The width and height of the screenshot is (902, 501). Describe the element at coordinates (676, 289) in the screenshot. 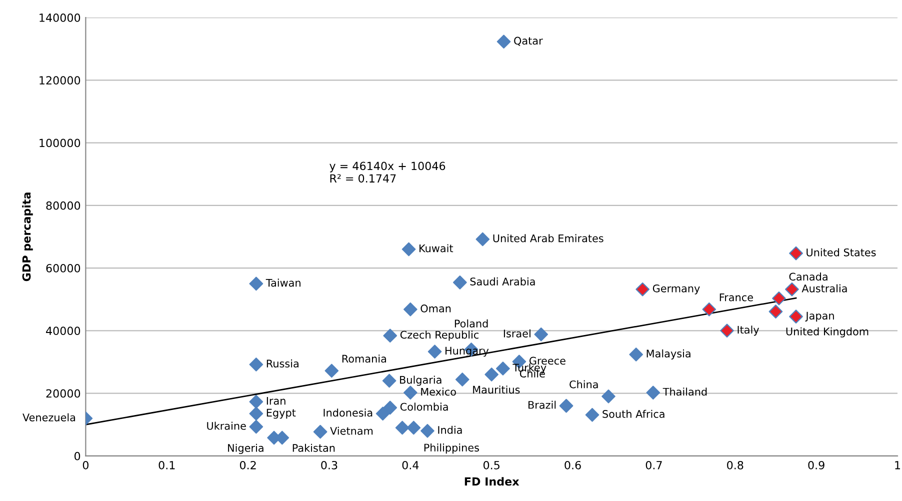

I see `annotation: Germany` at that location.